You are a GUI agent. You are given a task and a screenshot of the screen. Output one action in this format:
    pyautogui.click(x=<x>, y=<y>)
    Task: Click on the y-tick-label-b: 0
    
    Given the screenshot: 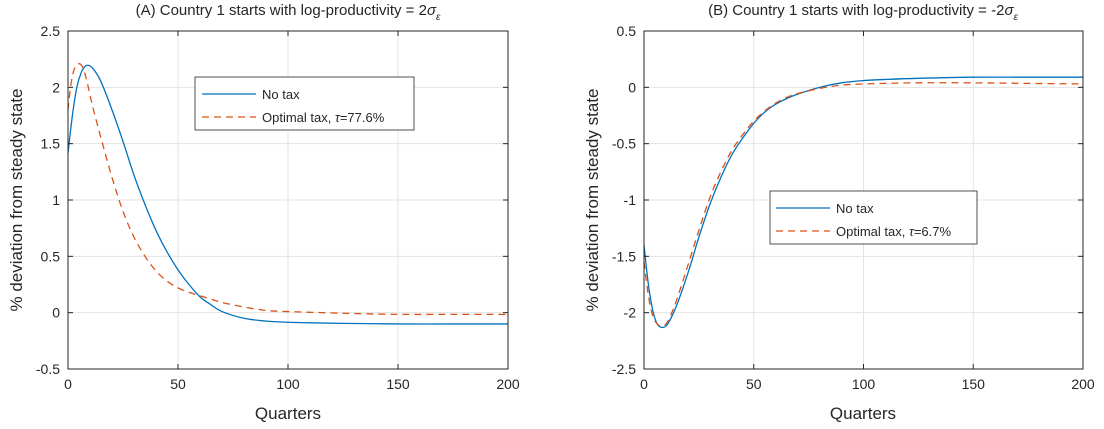 What is the action you would take?
    pyautogui.click(x=632, y=87)
    